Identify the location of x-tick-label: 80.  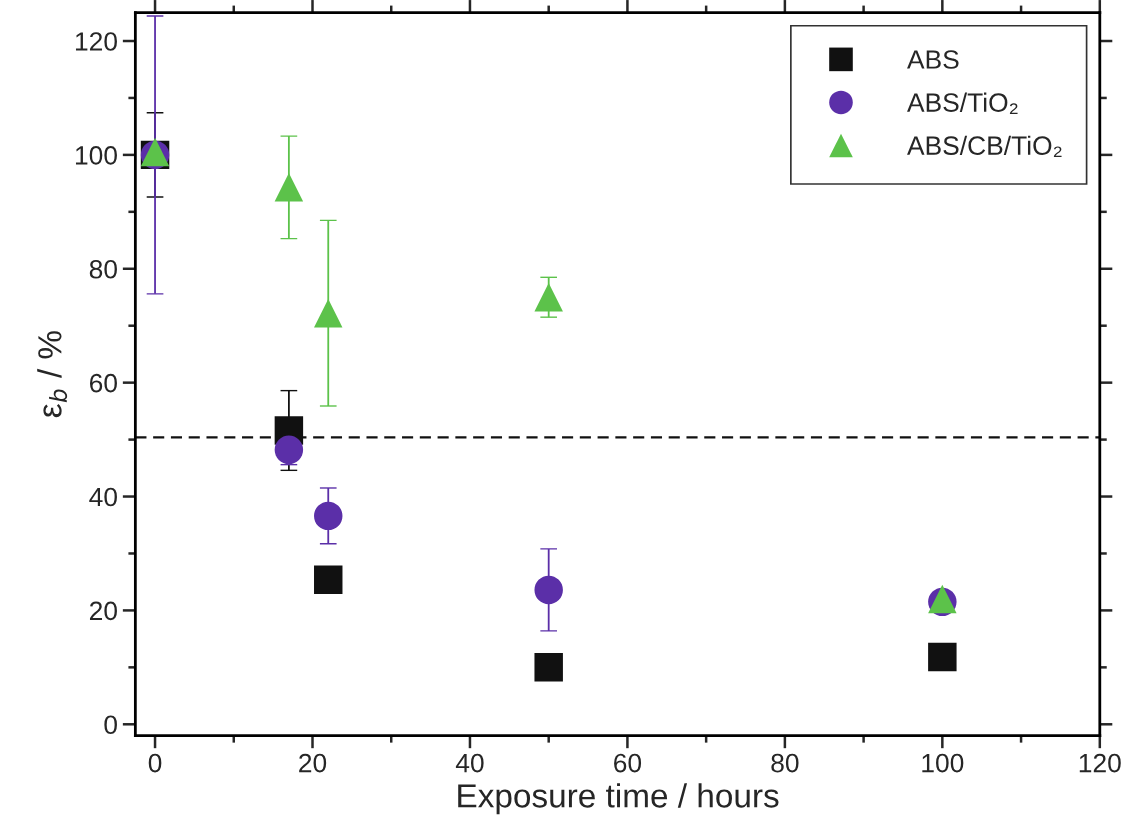
(785, 763).